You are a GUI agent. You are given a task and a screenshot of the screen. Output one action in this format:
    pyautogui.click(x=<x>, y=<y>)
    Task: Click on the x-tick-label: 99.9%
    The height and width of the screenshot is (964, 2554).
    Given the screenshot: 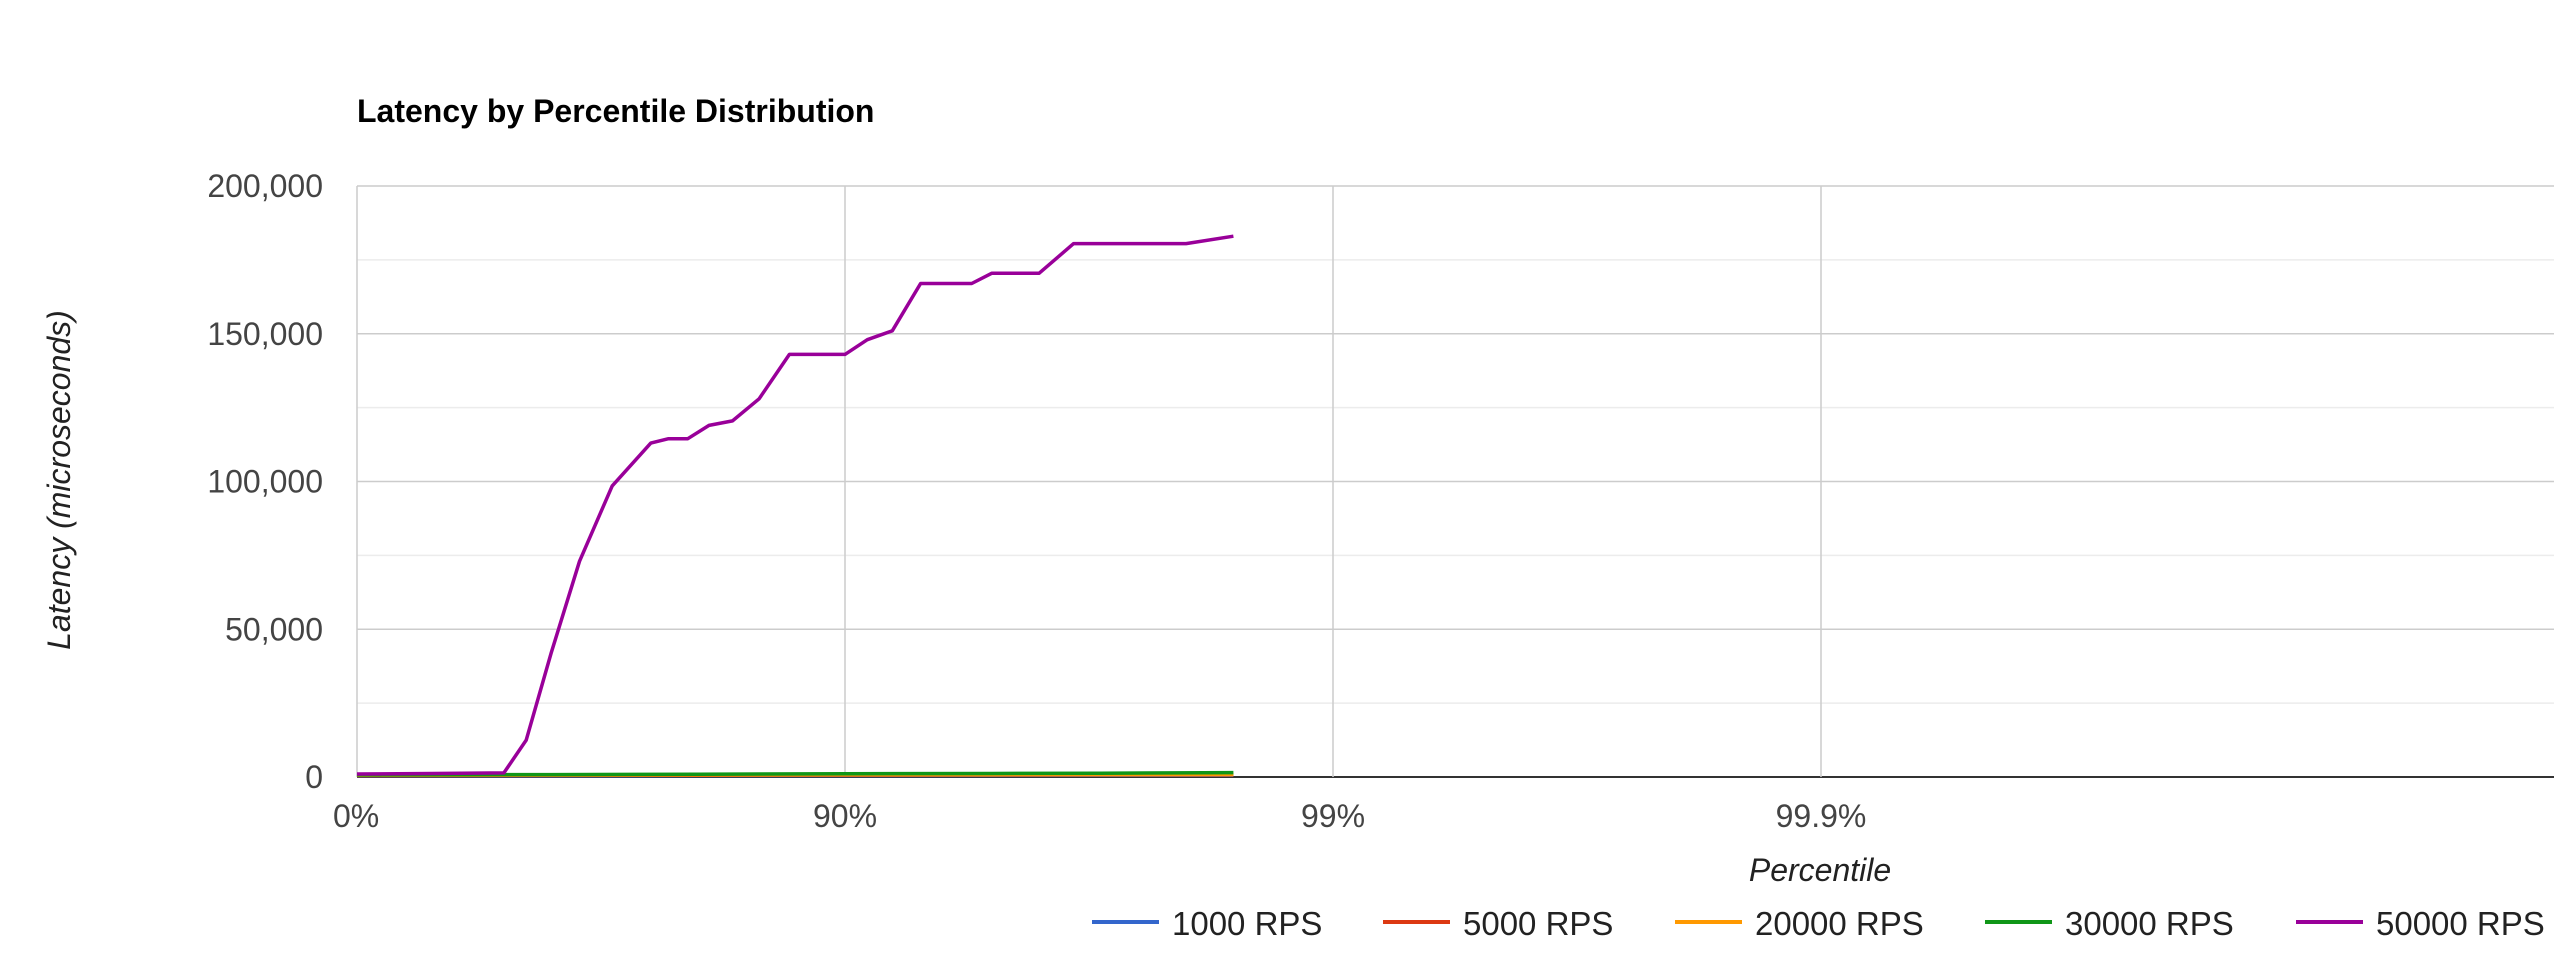 What is the action you would take?
    pyautogui.click(x=1821, y=816)
    